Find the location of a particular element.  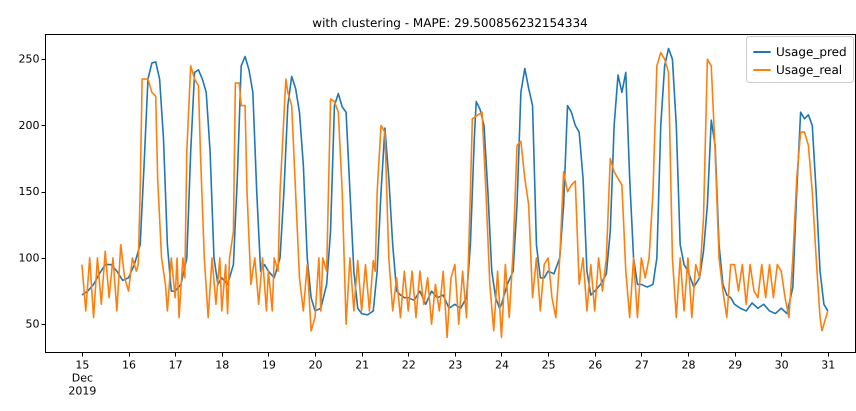

x-tick-label: 30 is located at coordinates (781, 365).